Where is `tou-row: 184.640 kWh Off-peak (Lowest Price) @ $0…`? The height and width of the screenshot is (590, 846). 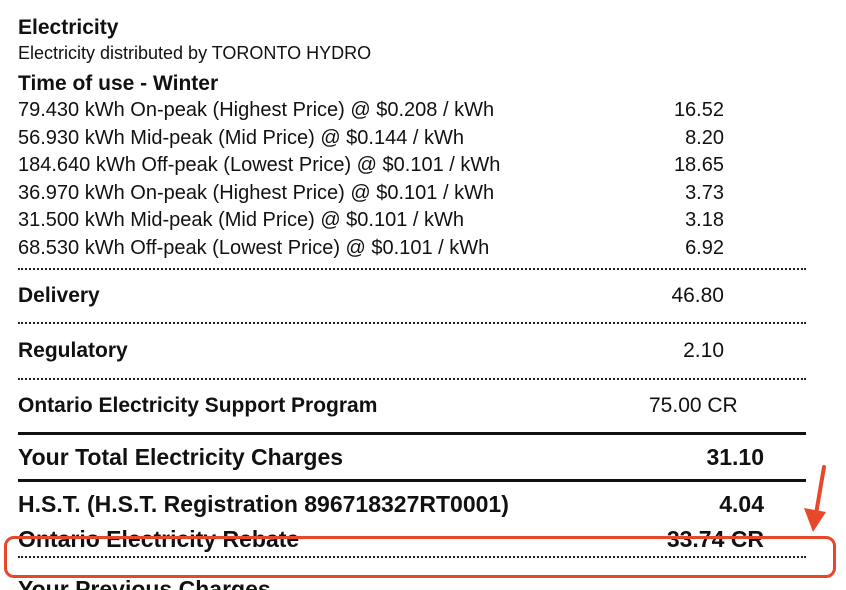
tou-row: 184.640 kWh Off-peak (Lowest Price) @ $0… is located at coordinates (413, 166).